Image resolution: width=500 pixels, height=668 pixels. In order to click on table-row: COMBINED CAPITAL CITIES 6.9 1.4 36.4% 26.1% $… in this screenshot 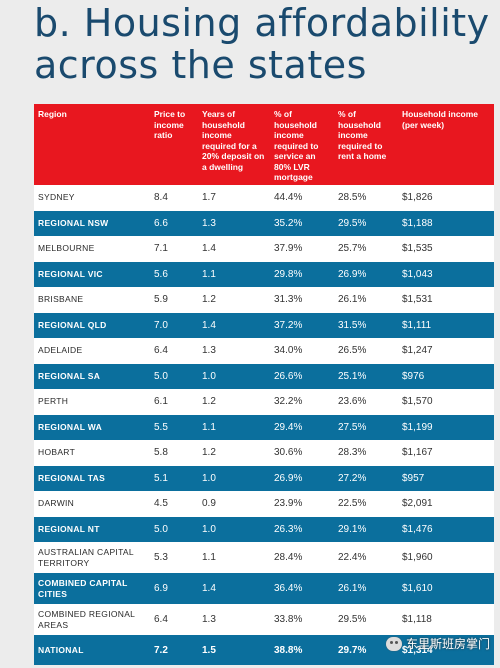, I will do `click(264, 588)`.